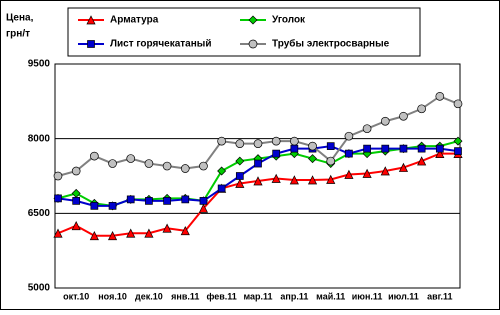  What do you see at coordinates (294, 296) in the screenshot?
I see `x-tick-label: апр.11` at bounding box center [294, 296].